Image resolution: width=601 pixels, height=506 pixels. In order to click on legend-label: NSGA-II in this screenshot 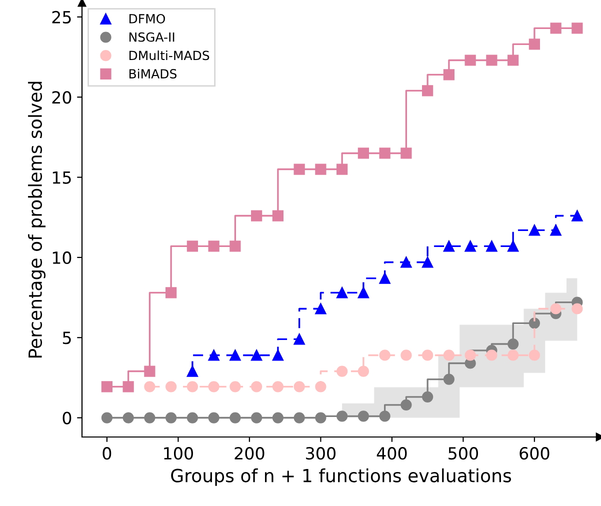, I will do `click(151, 37)`.